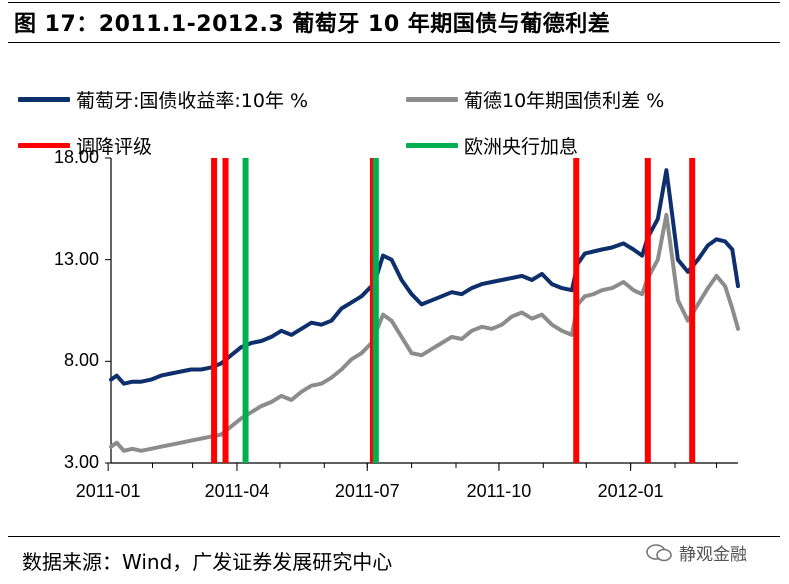 The width and height of the screenshot is (789, 584). I want to click on watermark: 静观金融, so click(696, 552).